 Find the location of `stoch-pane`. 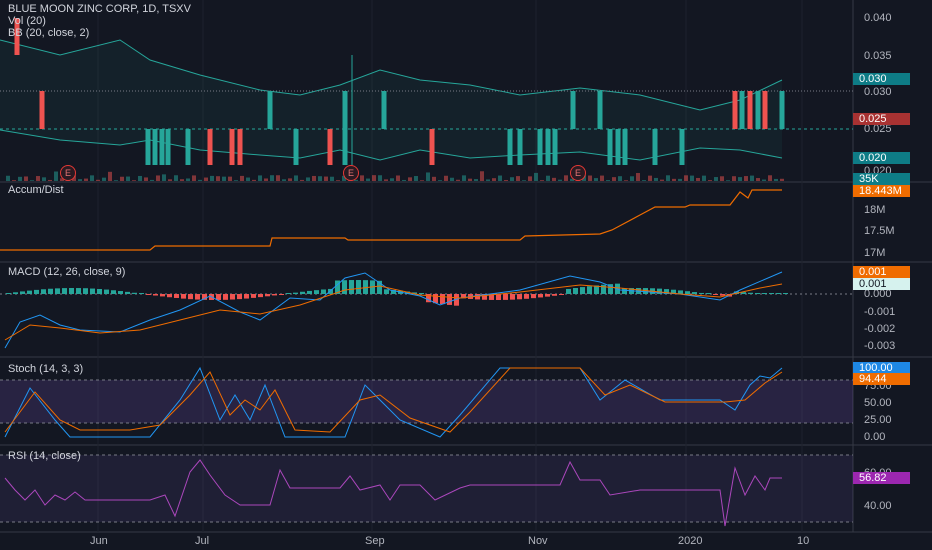

stoch-pane is located at coordinates (426, 402).